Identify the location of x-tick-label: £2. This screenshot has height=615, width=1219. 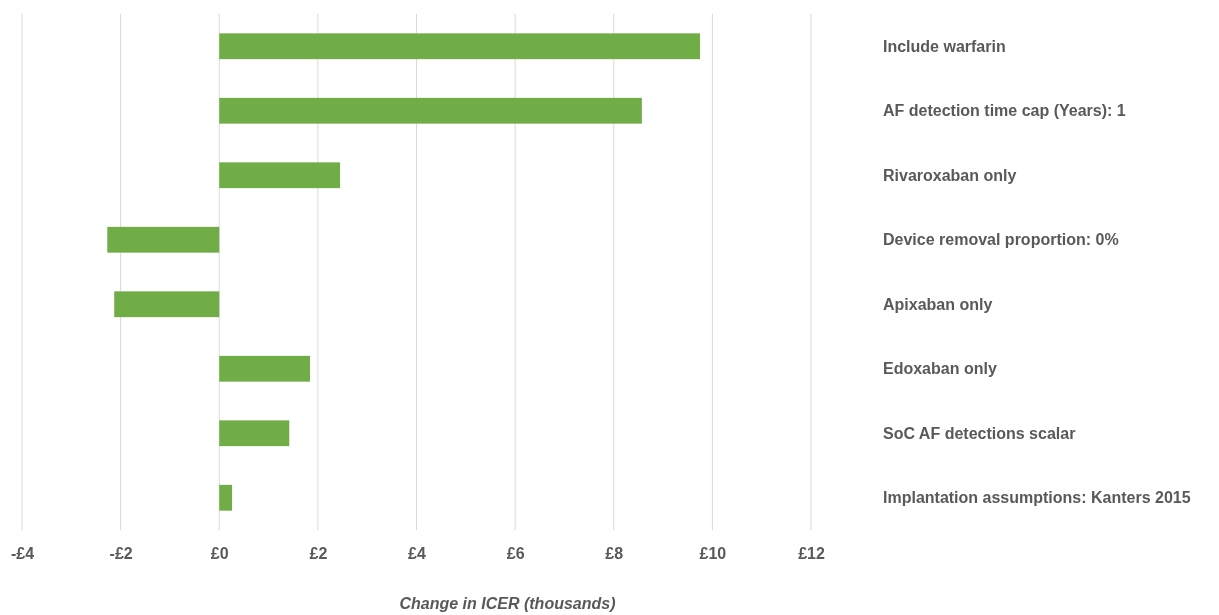
(318, 554).